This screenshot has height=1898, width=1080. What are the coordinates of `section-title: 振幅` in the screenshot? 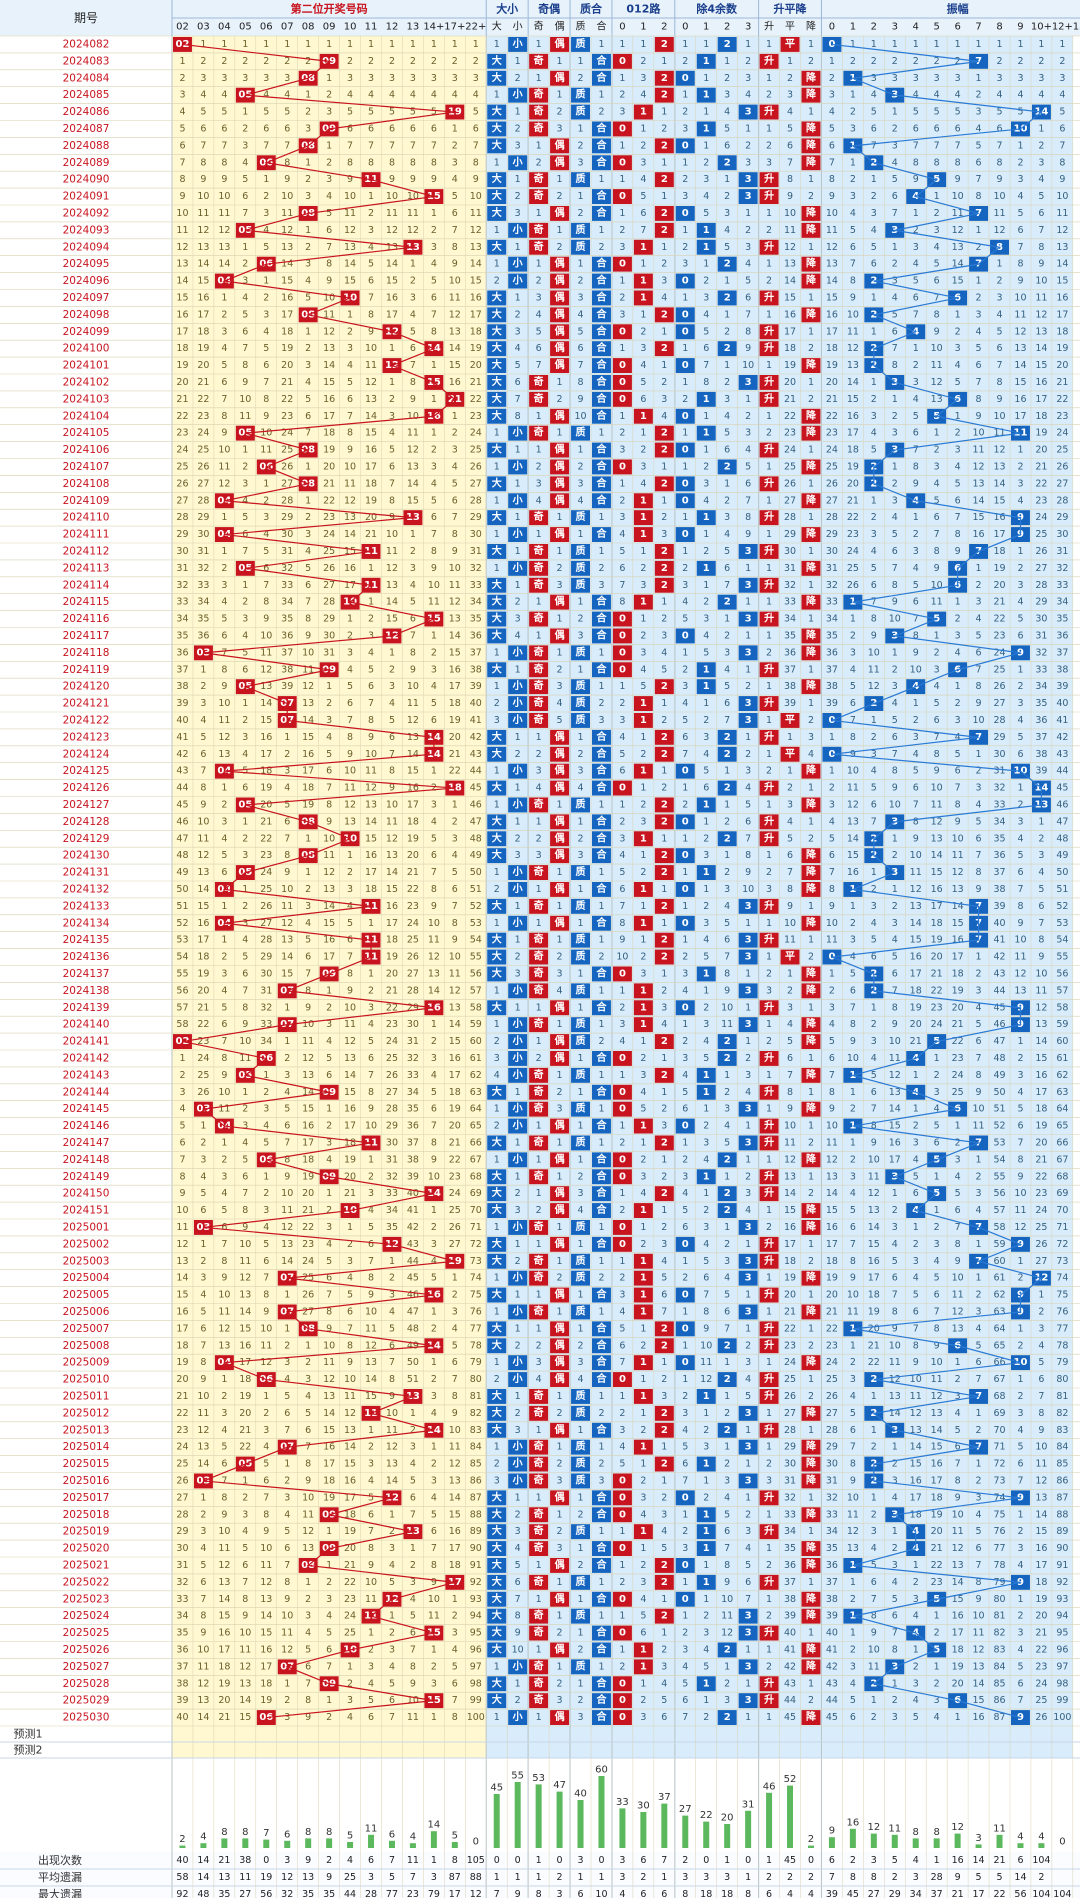 It's located at (958, 9).